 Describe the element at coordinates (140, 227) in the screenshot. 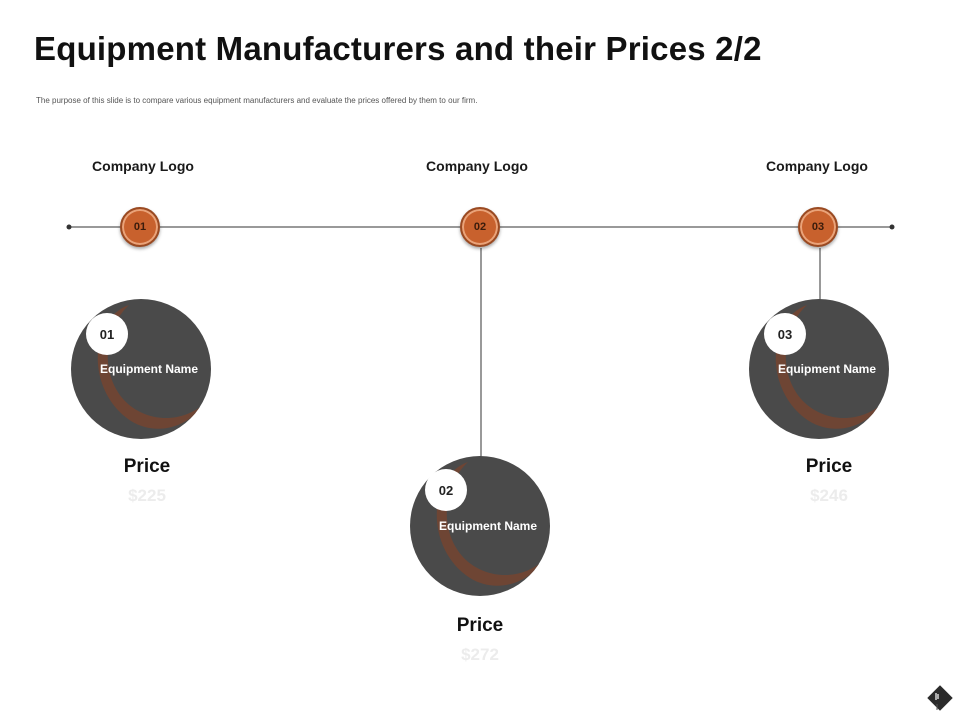

I see `timeline-step-01: 01` at that location.